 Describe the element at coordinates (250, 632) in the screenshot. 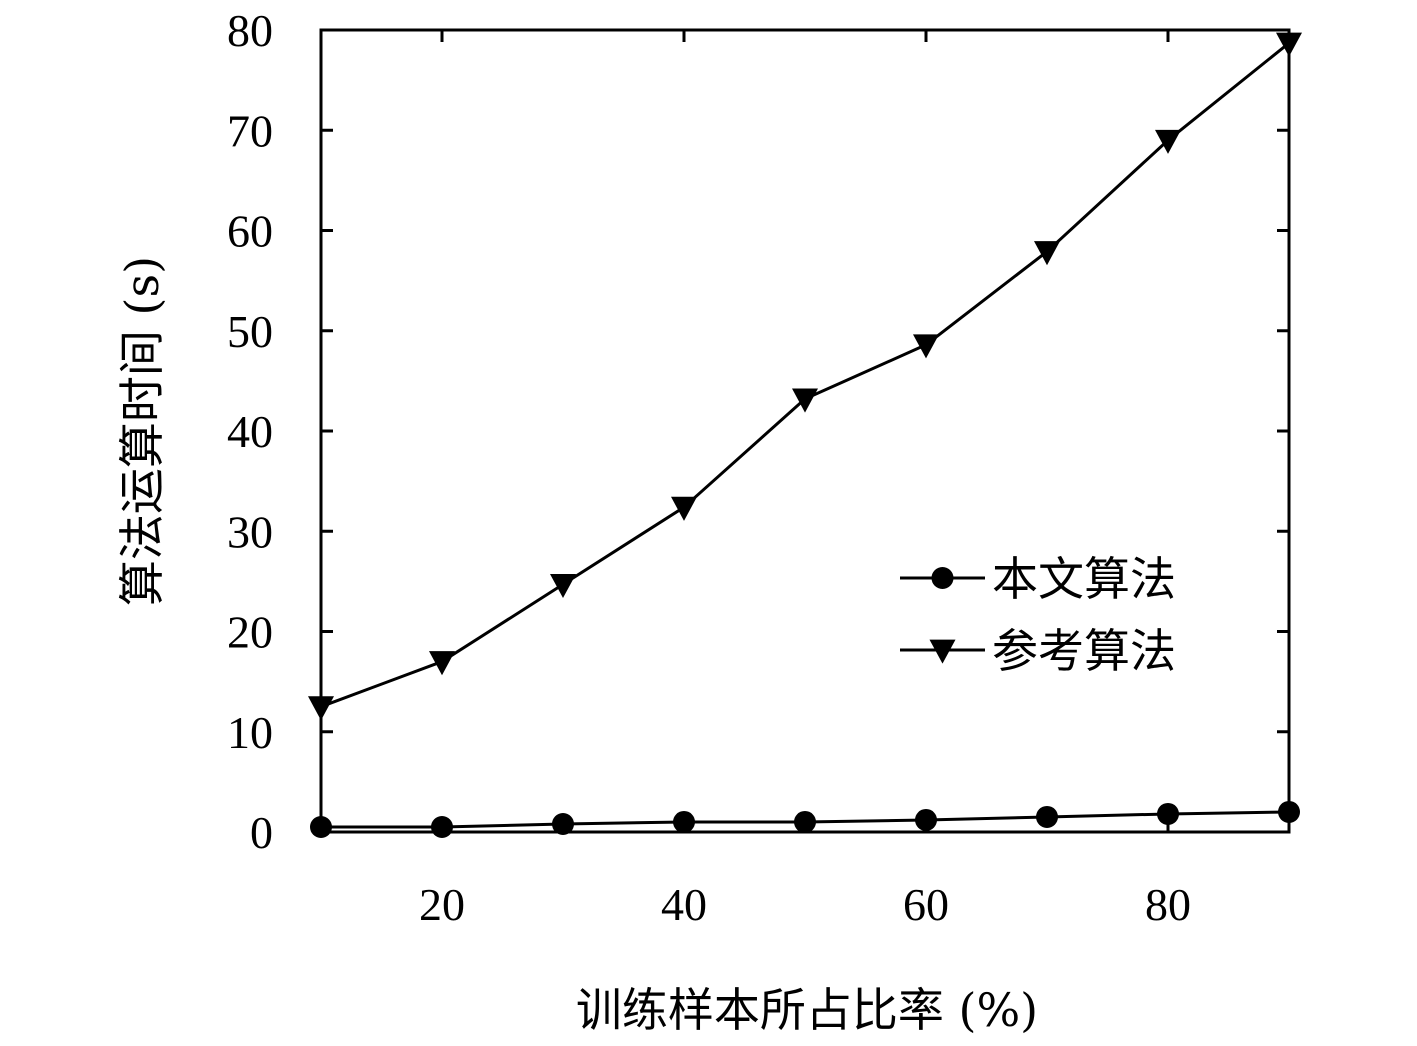

I see `y-tick-label: 20` at that location.